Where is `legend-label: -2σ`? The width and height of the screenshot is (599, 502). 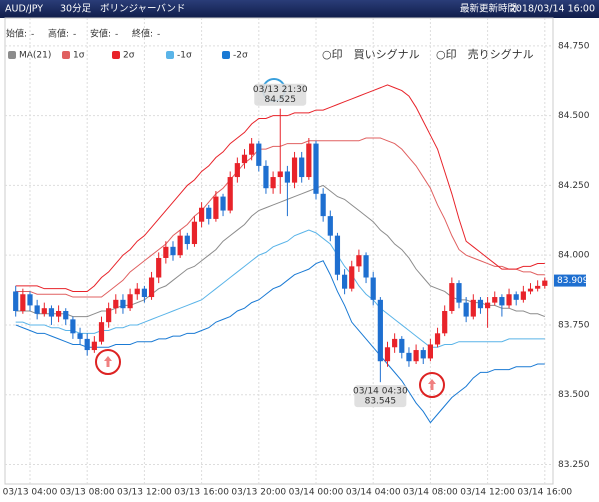 legend-label: -2σ is located at coordinates (240, 56).